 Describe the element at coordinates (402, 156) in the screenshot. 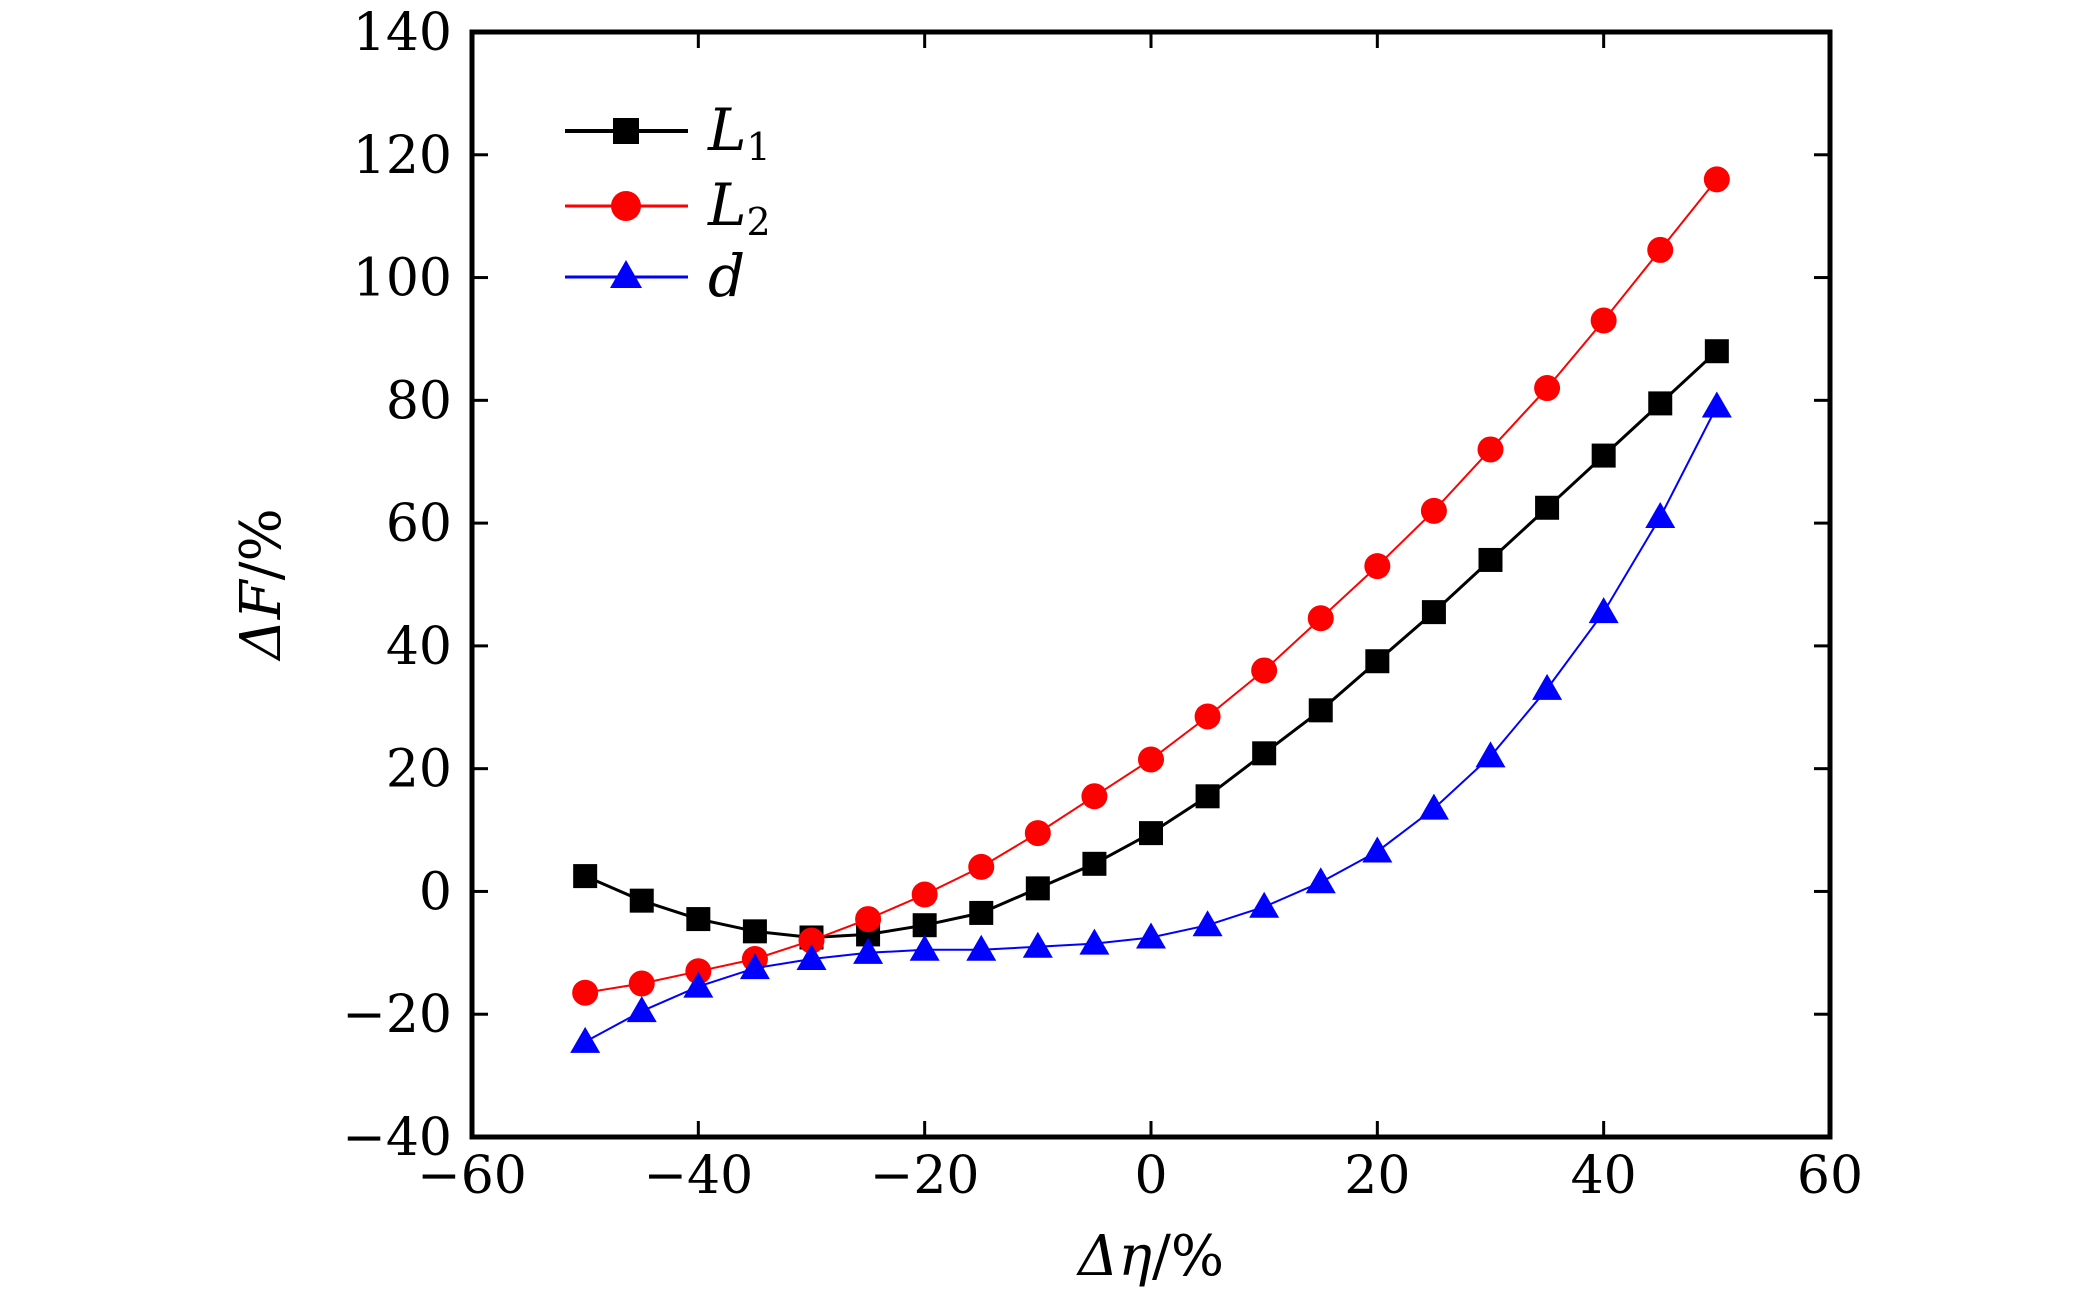

I see `y-tick-label: 120` at that location.